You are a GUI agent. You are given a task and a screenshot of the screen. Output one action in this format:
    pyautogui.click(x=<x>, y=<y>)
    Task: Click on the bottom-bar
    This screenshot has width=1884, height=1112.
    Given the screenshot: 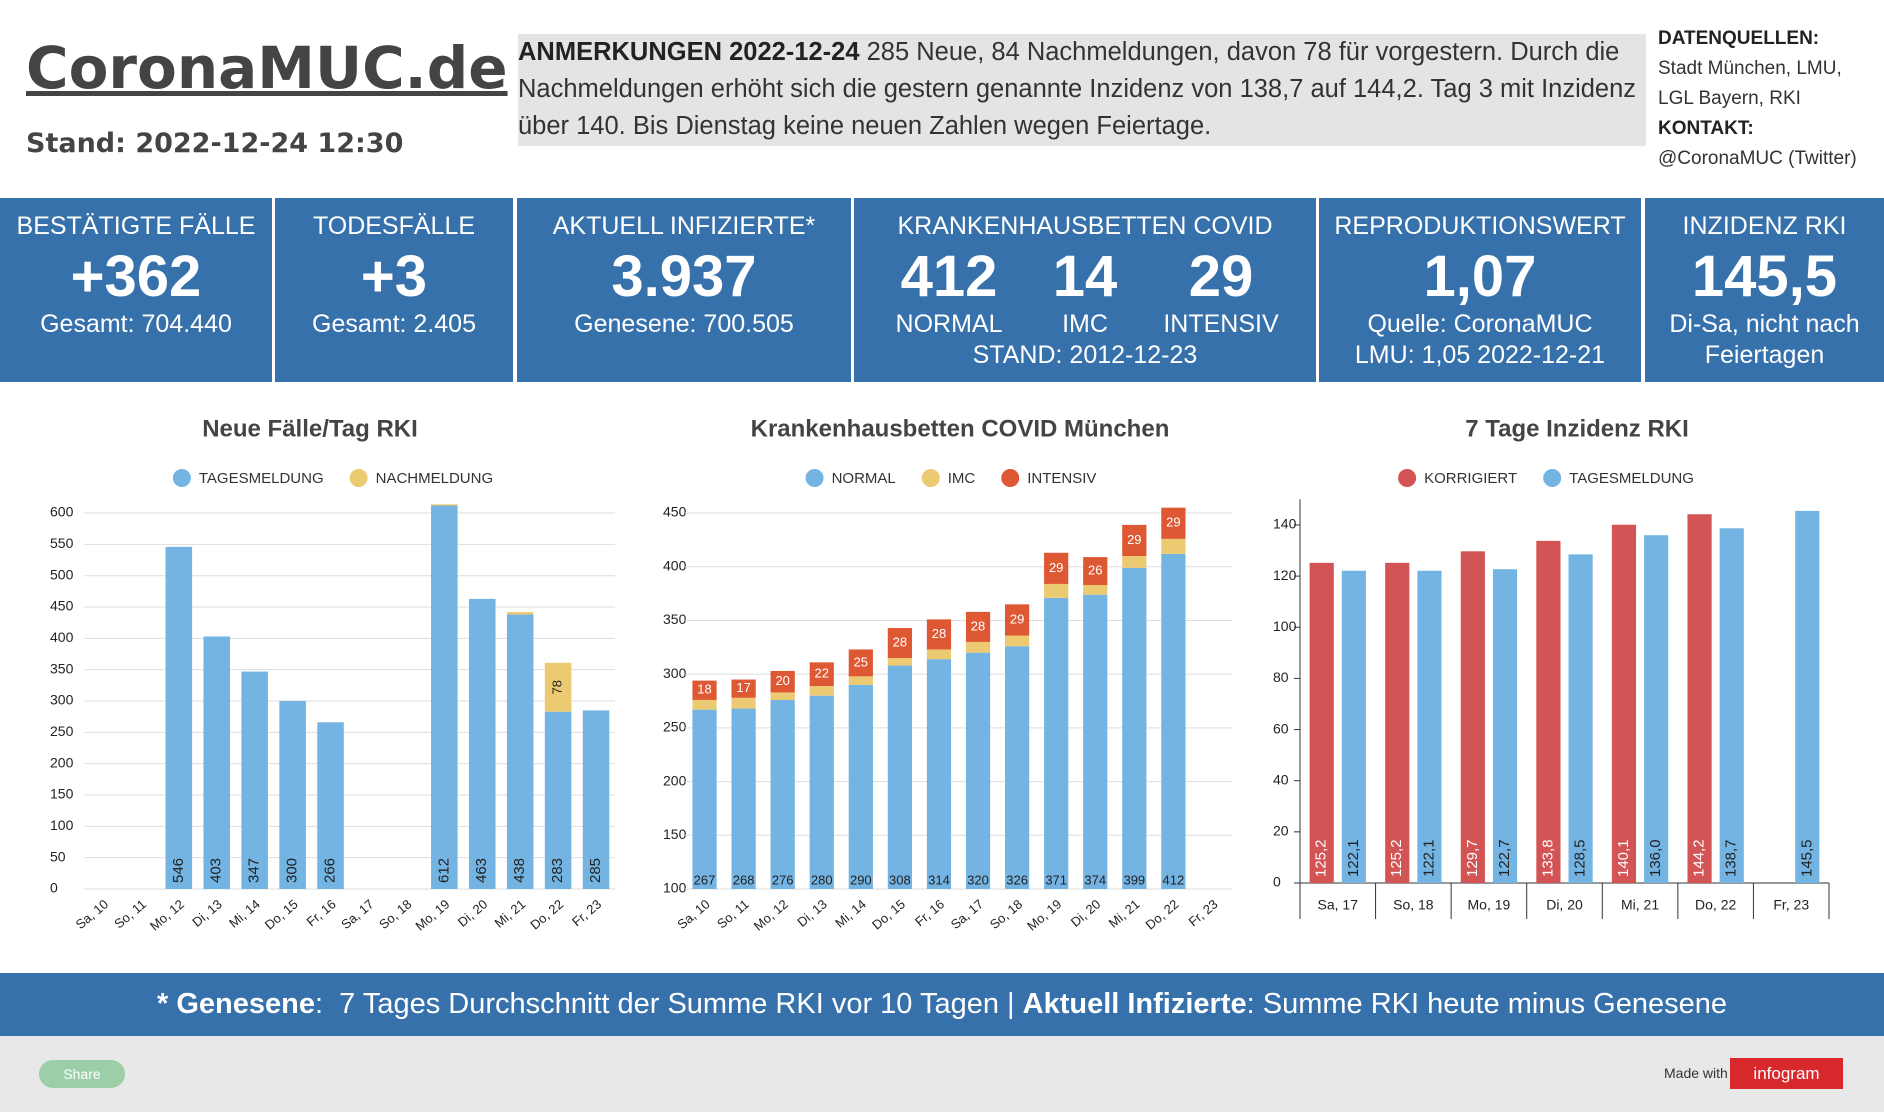 What is the action you would take?
    pyautogui.click(x=942, y=1074)
    